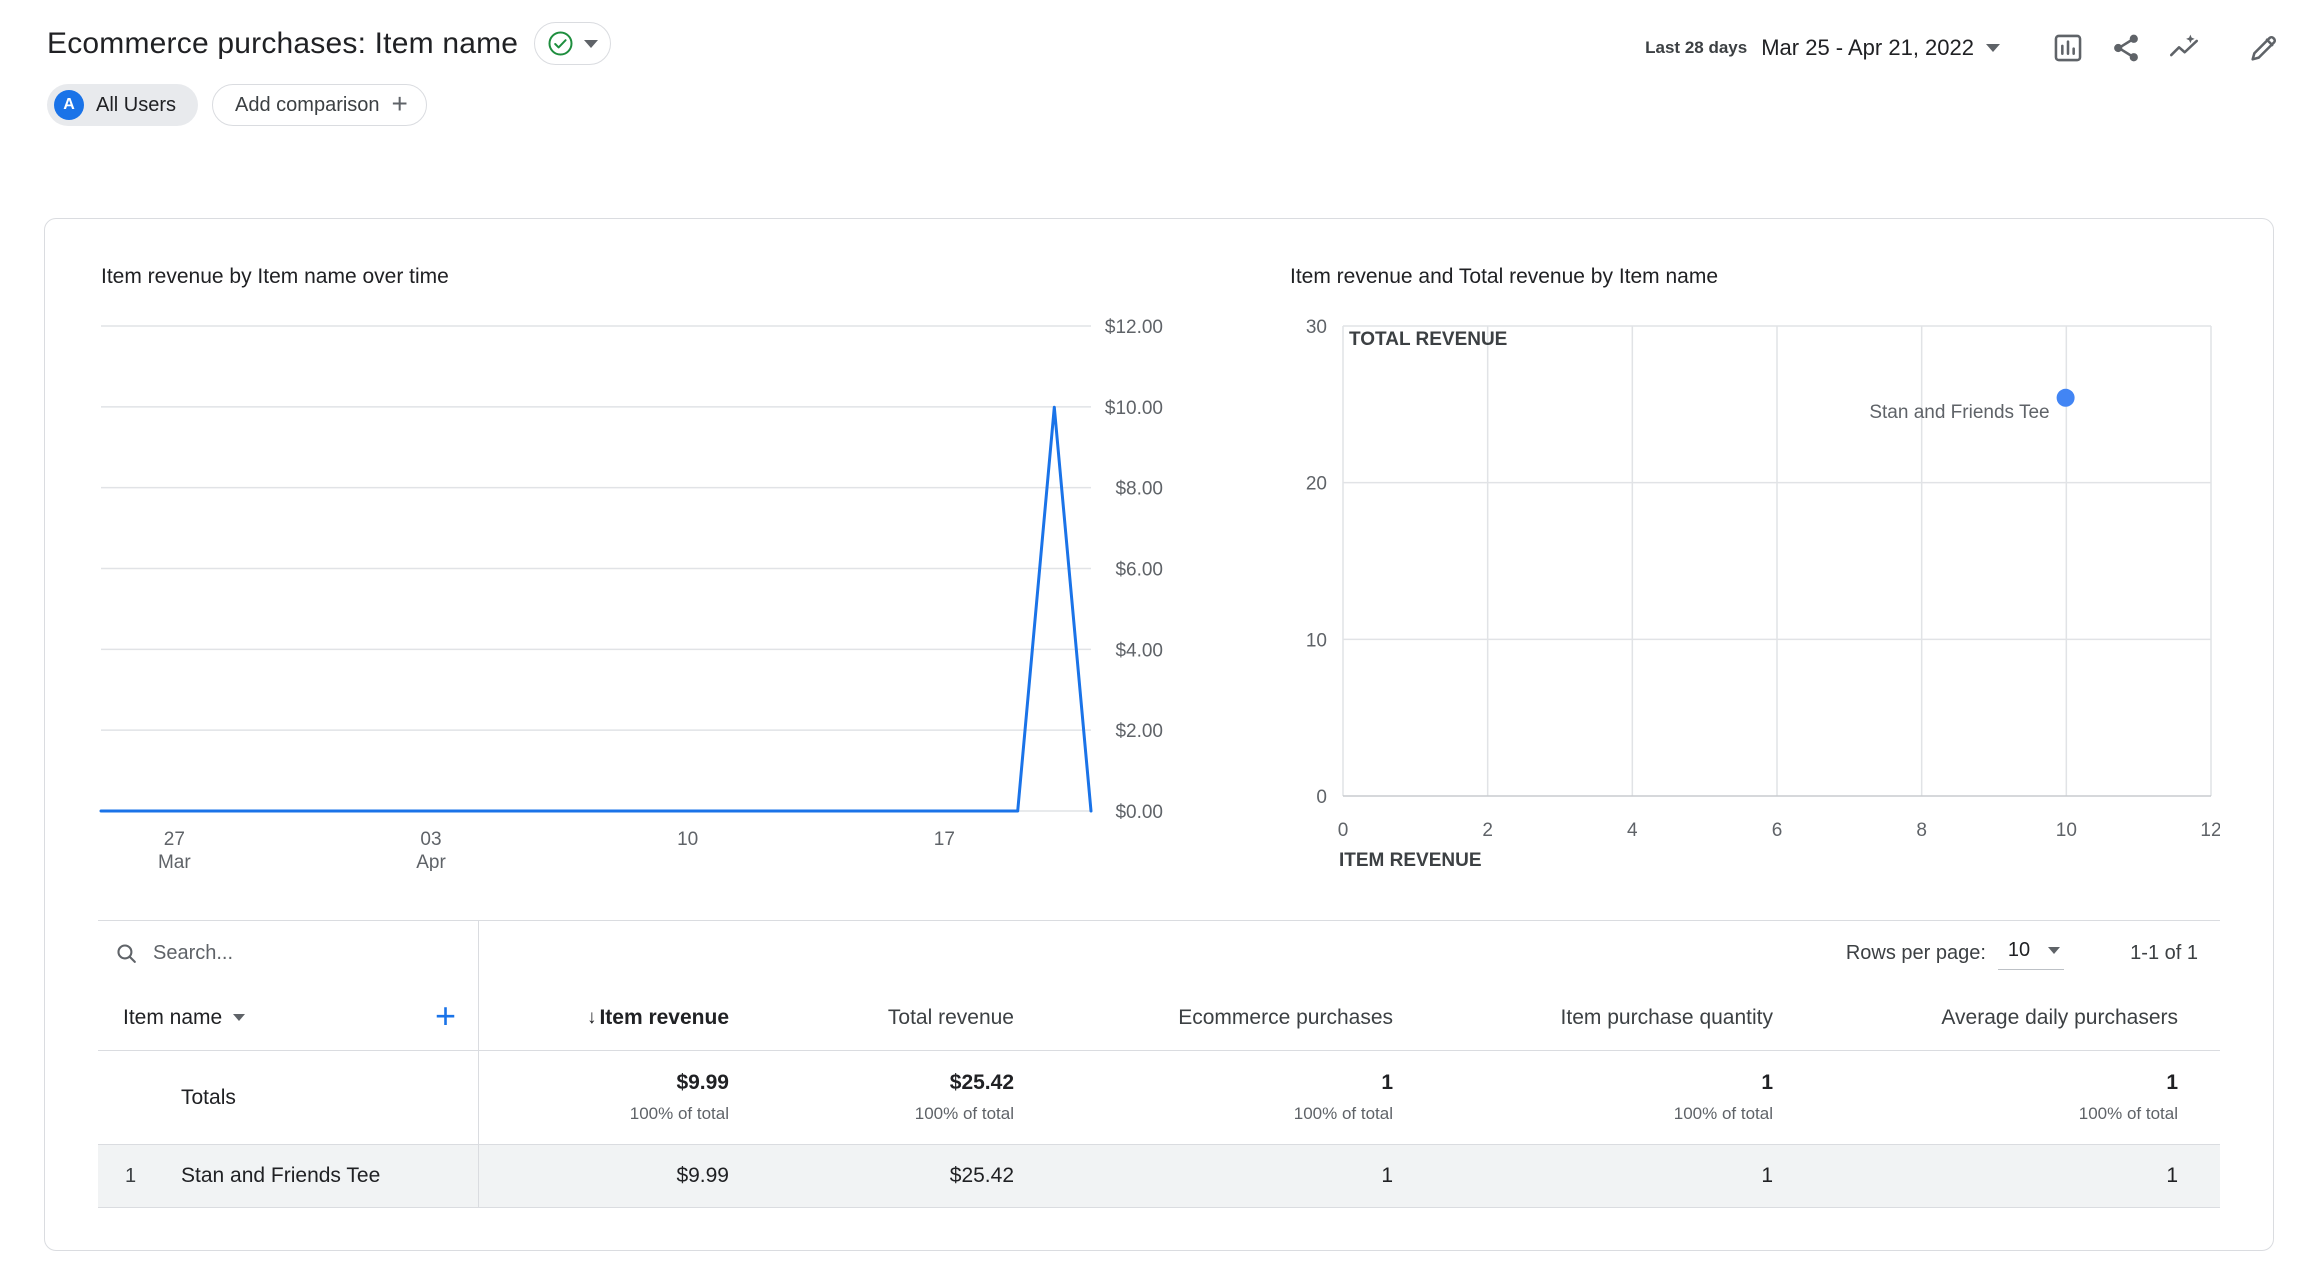  I want to click on rows-per-page-select: 10, so click(2031, 953).